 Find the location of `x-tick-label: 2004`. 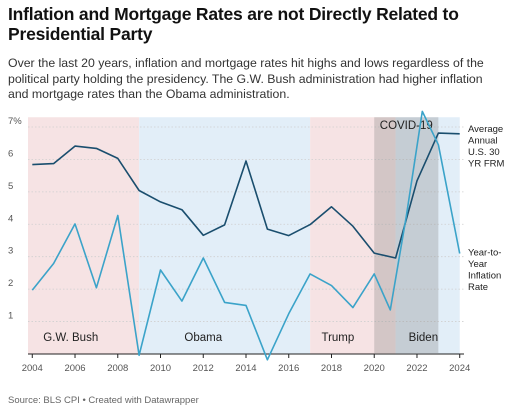

x-tick-label: 2004 is located at coordinates (32, 368).